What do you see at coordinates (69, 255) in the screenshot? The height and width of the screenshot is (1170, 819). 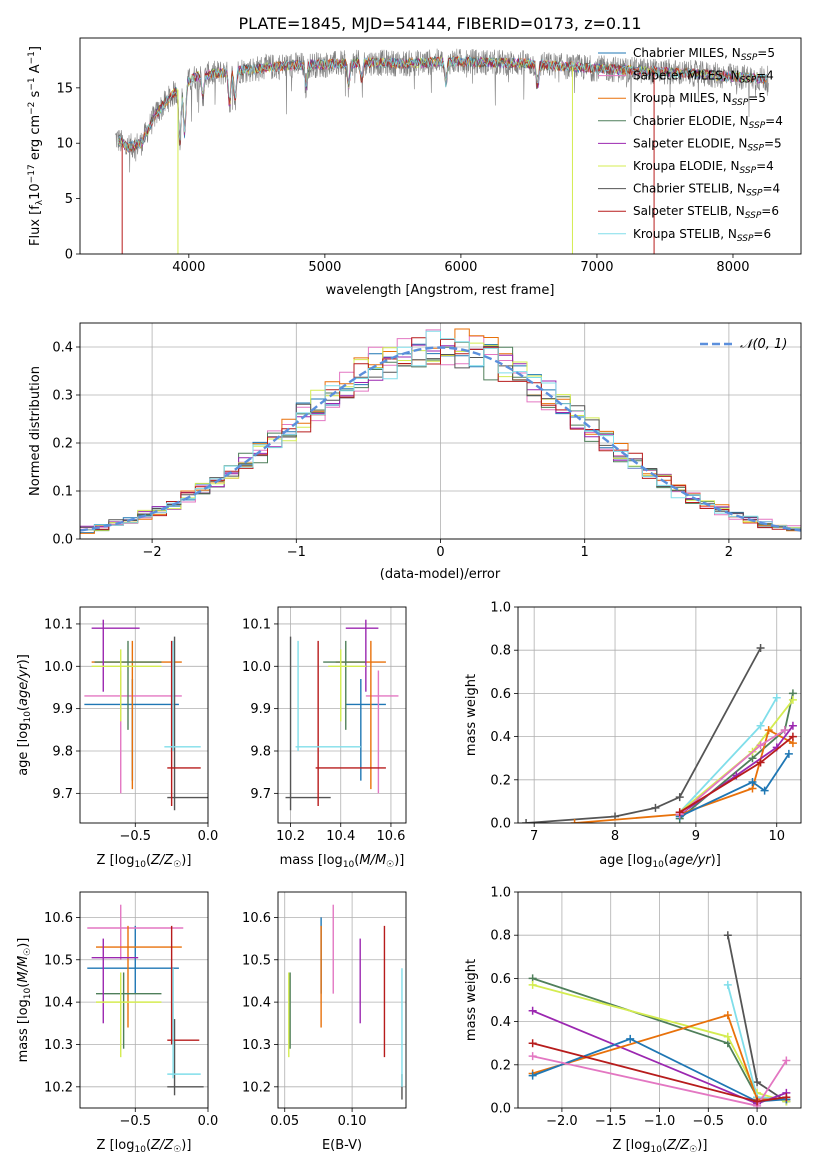 I see `y-tick-label: 0` at bounding box center [69, 255].